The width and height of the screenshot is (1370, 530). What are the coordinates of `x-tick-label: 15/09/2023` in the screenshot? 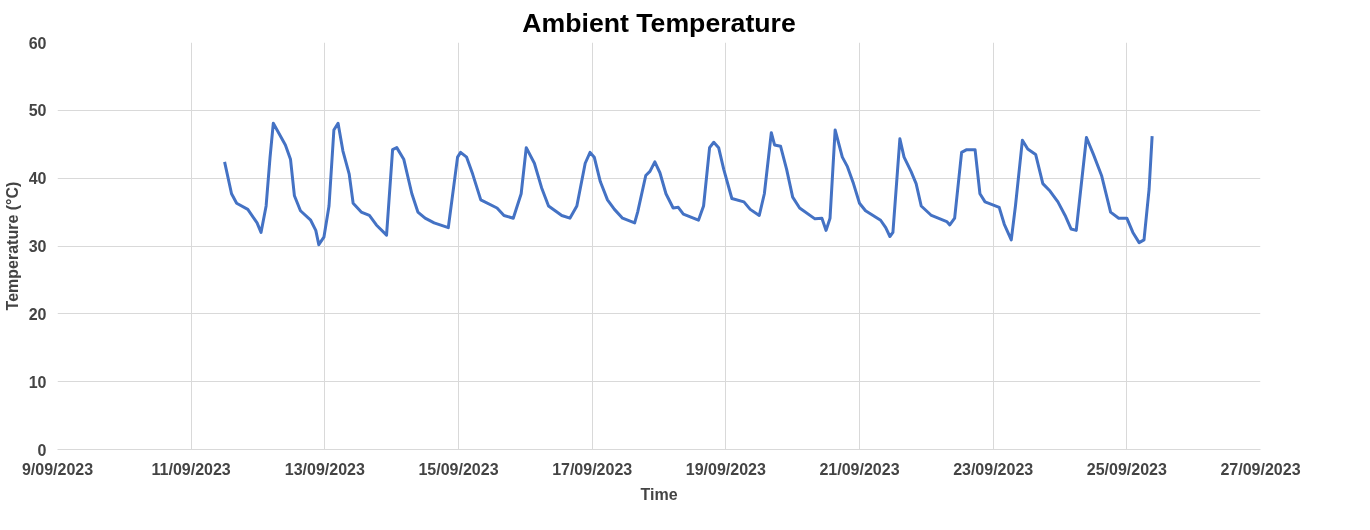 It's located at (458, 469).